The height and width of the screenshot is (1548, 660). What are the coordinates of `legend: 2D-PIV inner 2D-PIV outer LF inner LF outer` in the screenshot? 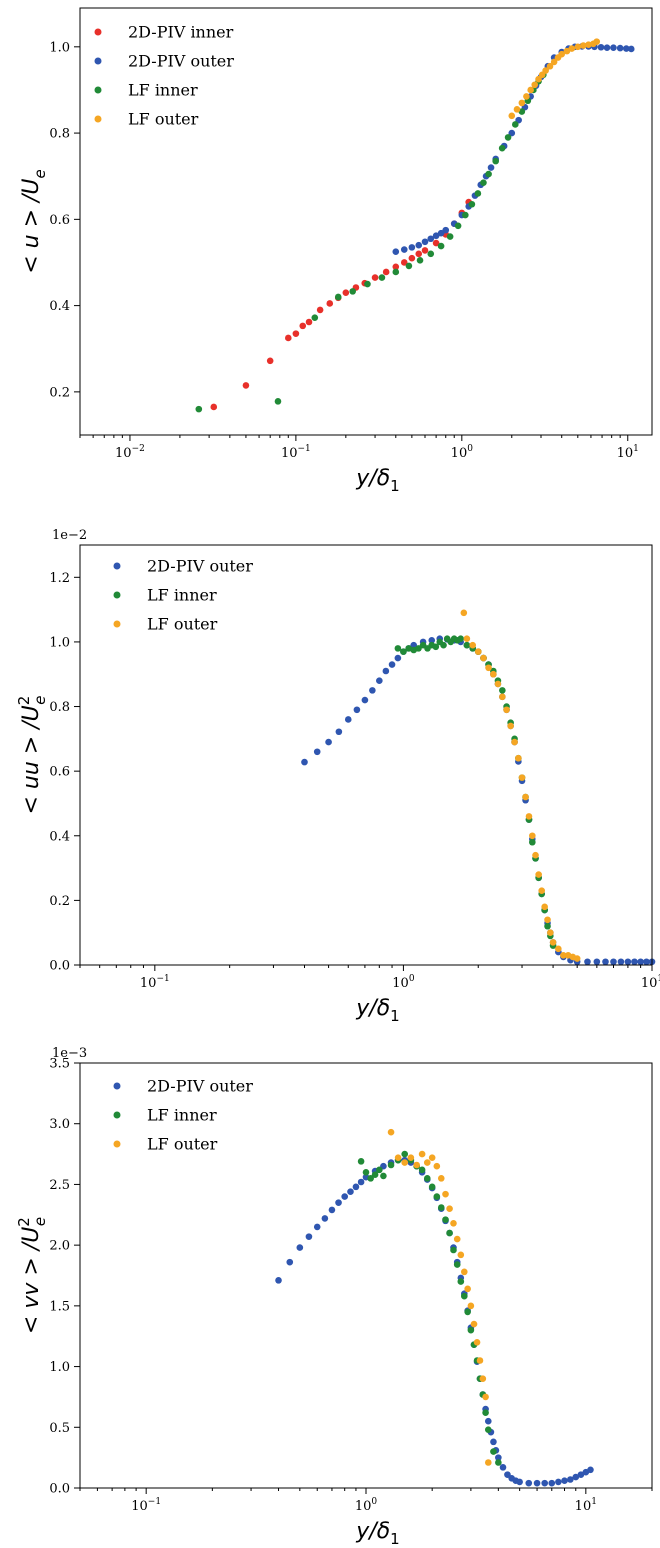 It's located at (164, 76).